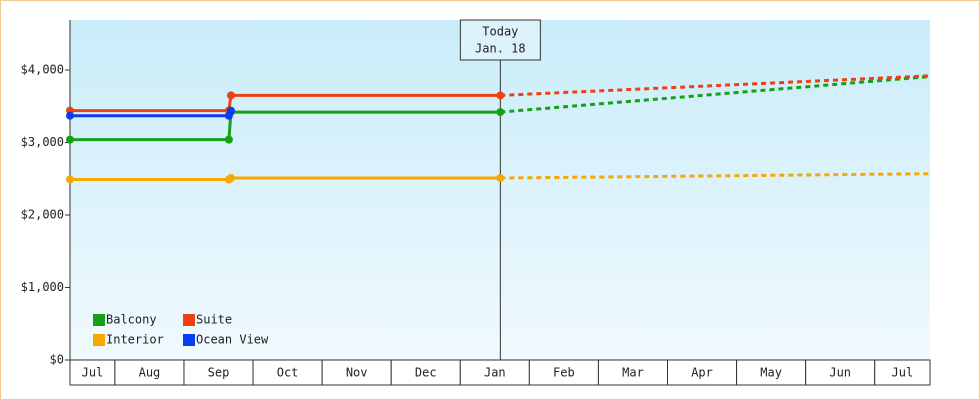 The height and width of the screenshot is (400, 980). I want to click on legend-label: Suite, so click(214, 320).